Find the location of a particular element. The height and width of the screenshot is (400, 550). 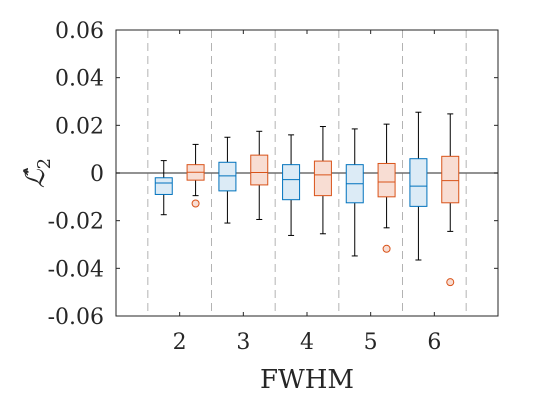

x-tick-label: 6 is located at coordinates (434, 342).